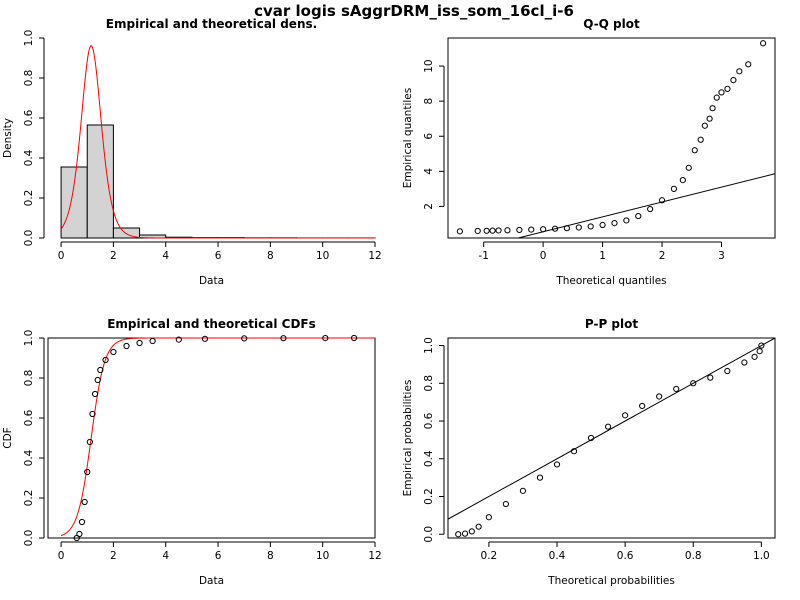 This screenshot has width=800, height=600. I want to click on theoretical-cdf-curve, so click(217, 437).